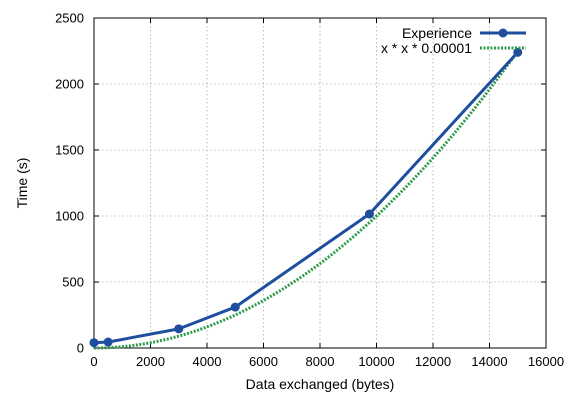 The image size is (572, 396). Describe the element at coordinates (263, 361) in the screenshot. I see `x-tick-label: 6000` at that location.